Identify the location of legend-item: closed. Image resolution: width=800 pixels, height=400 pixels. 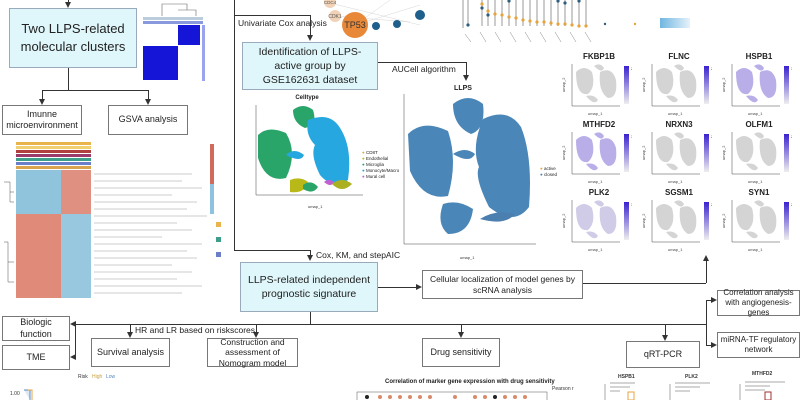
(550, 174).